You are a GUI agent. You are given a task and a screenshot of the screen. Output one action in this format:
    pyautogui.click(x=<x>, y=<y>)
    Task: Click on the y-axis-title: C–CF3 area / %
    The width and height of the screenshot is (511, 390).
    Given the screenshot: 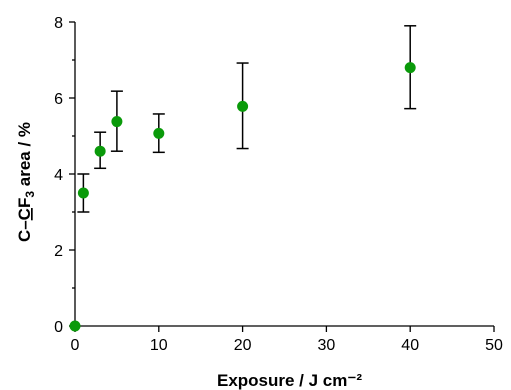 What is the action you would take?
    pyautogui.click(x=26, y=182)
    